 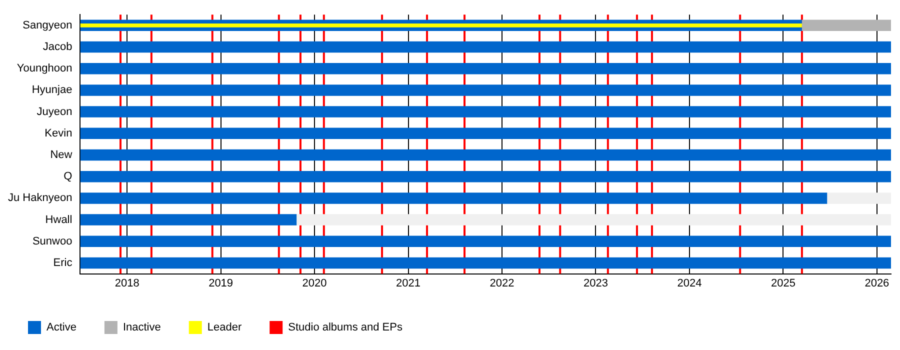 What do you see at coordinates (68, 176) in the screenshot?
I see `y-tick-label: Q` at bounding box center [68, 176].